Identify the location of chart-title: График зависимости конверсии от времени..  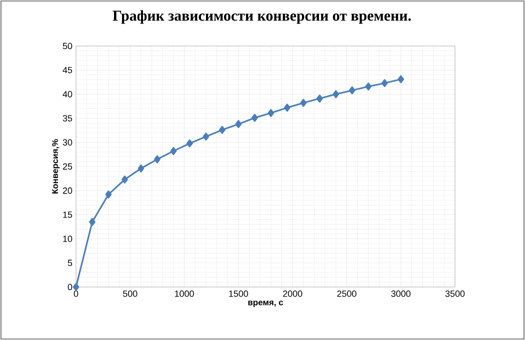
(261, 17).